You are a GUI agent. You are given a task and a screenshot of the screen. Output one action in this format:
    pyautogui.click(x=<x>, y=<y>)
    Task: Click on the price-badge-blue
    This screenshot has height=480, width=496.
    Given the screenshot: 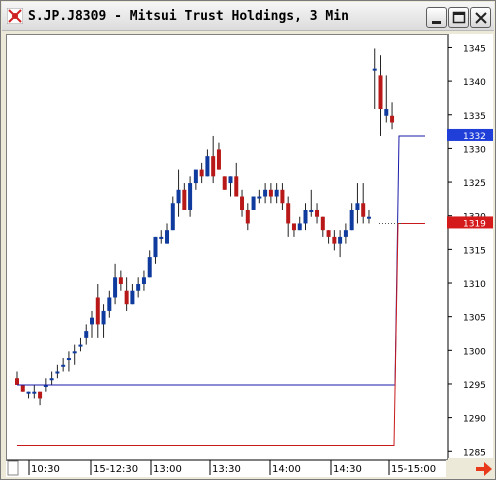 What is the action you would take?
    pyautogui.click(x=470, y=134)
    